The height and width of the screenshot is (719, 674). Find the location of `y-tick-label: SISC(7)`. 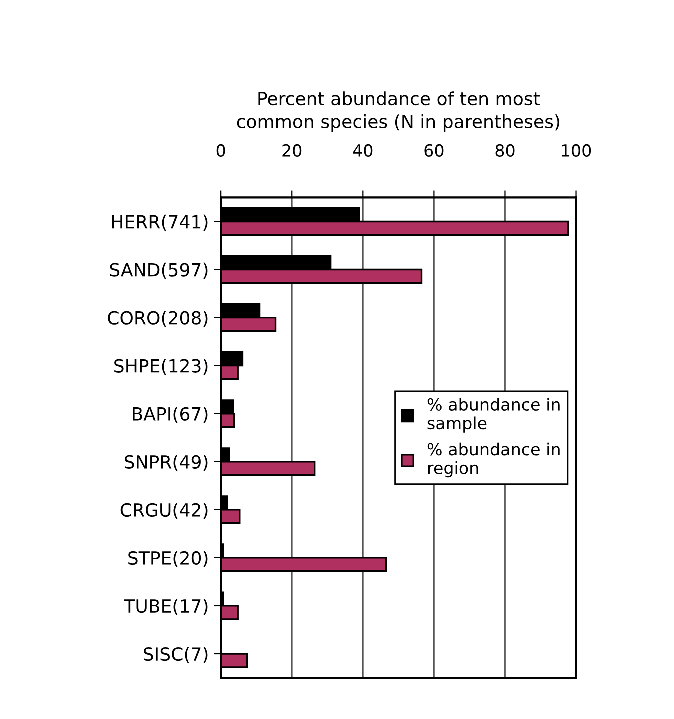

y-tick-label: SISC(7) is located at coordinates (176, 655).